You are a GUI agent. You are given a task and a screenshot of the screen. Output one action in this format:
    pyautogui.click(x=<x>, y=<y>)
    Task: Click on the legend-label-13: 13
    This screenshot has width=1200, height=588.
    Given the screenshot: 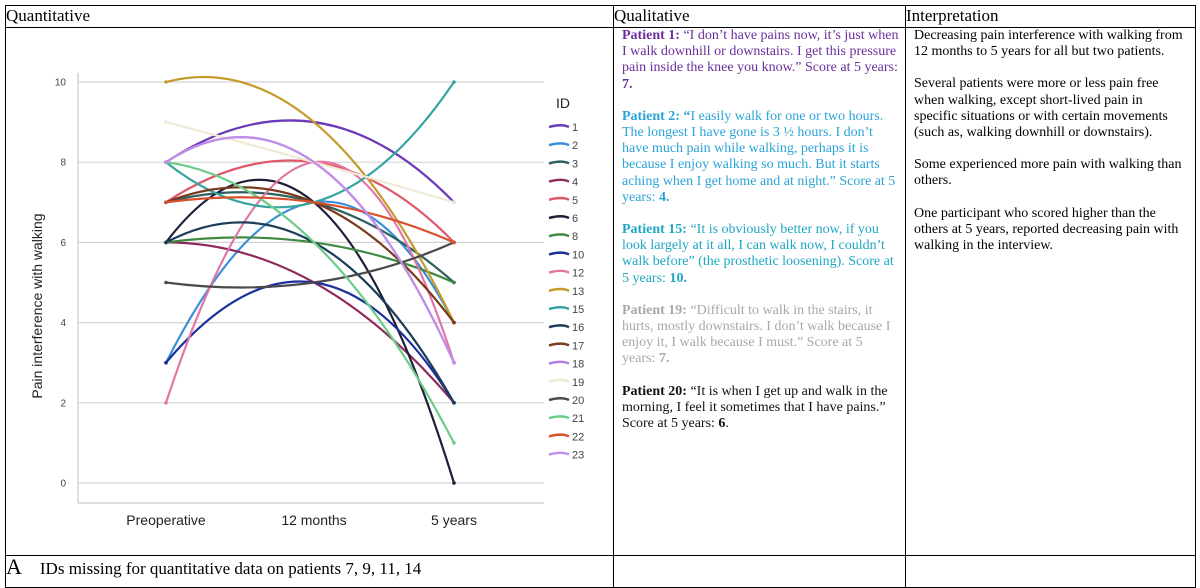 What is the action you would take?
    pyautogui.click(x=578, y=292)
    